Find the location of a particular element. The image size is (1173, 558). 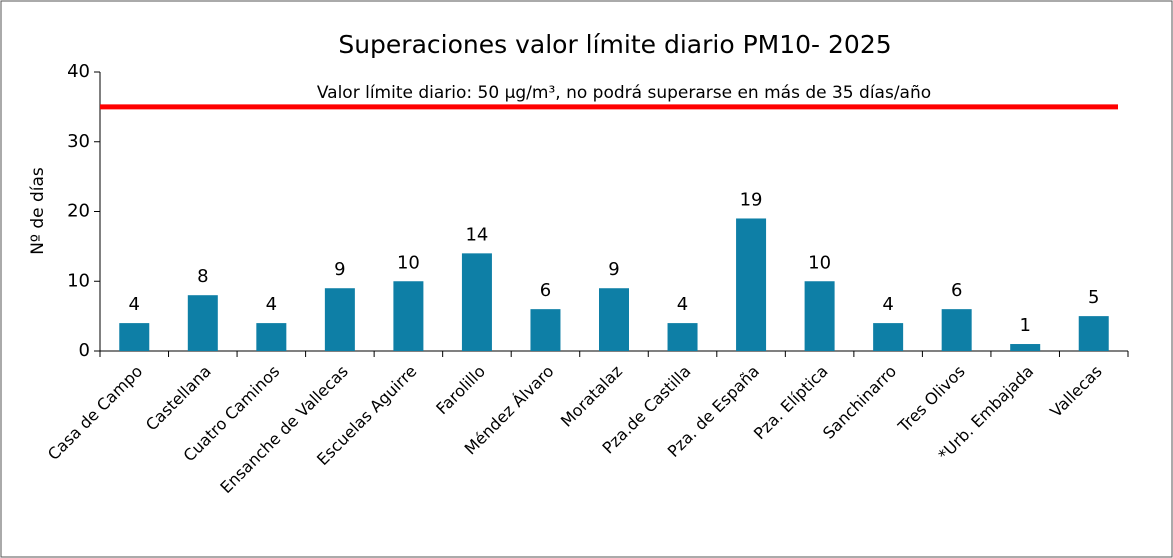

y-tick-label: 30 is located at coordinates (78, 141).